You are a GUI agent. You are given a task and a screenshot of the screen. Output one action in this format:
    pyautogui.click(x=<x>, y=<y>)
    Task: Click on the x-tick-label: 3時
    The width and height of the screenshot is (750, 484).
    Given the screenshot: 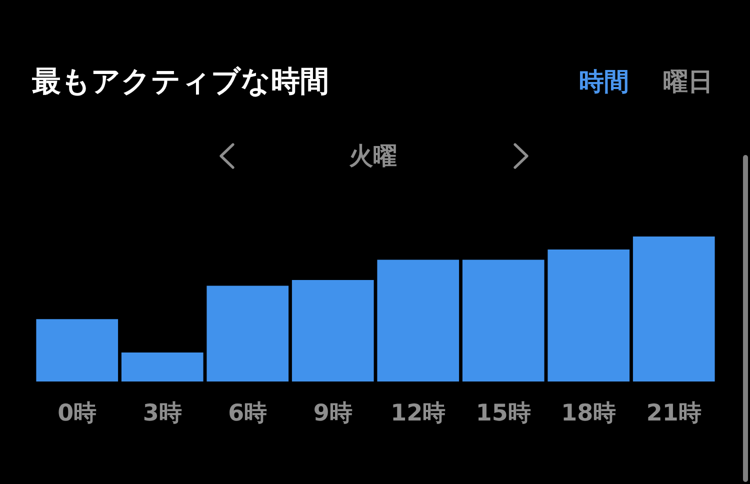 What is the action you would take?
    pyautogui.click(x=162, y=413)
    